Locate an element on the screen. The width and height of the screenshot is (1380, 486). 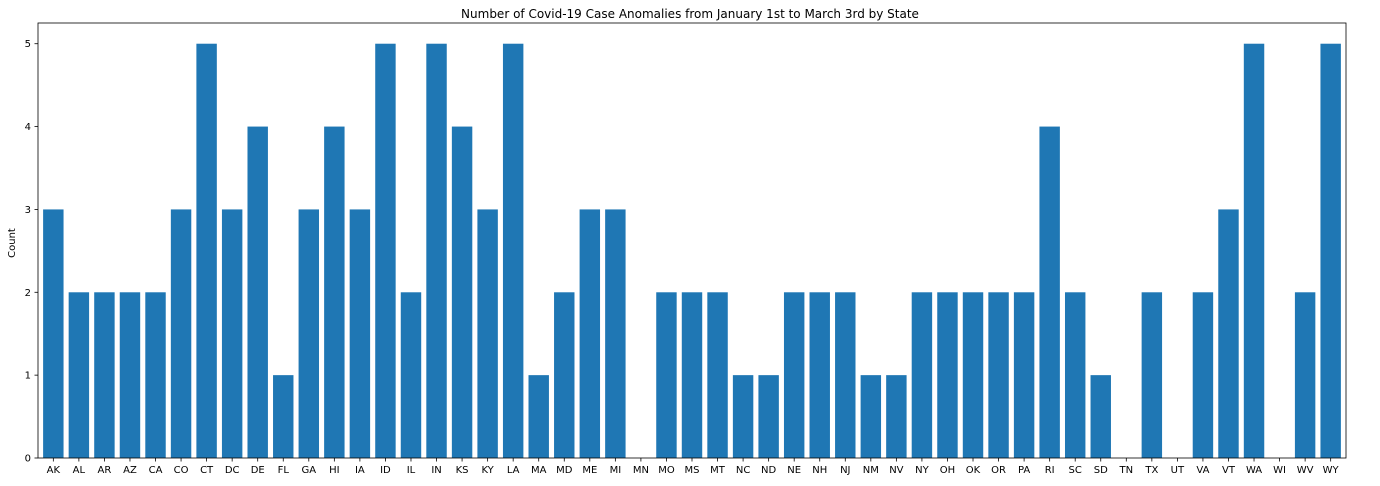
bar-ri is located at coordinates (1049, 292).